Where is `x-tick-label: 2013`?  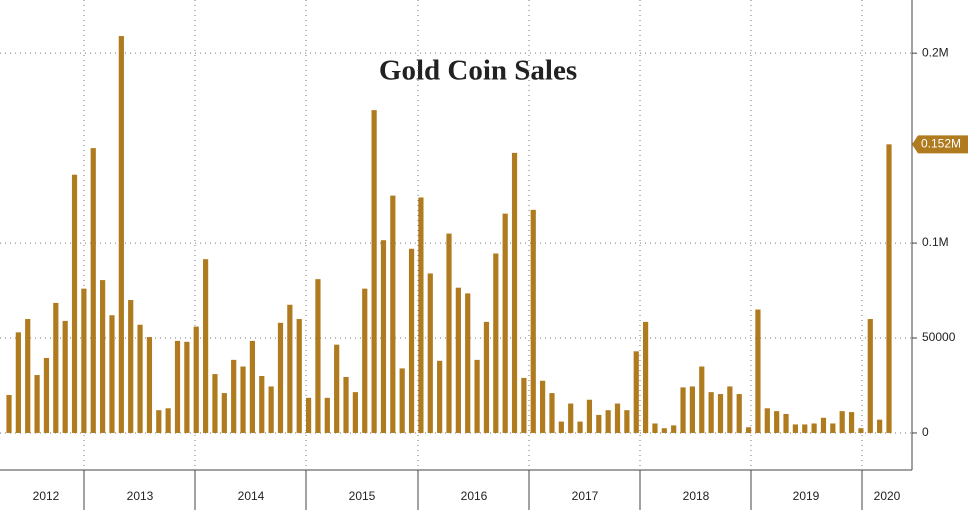
x-tick-label: 2013 is located at coordinates (140, 496).